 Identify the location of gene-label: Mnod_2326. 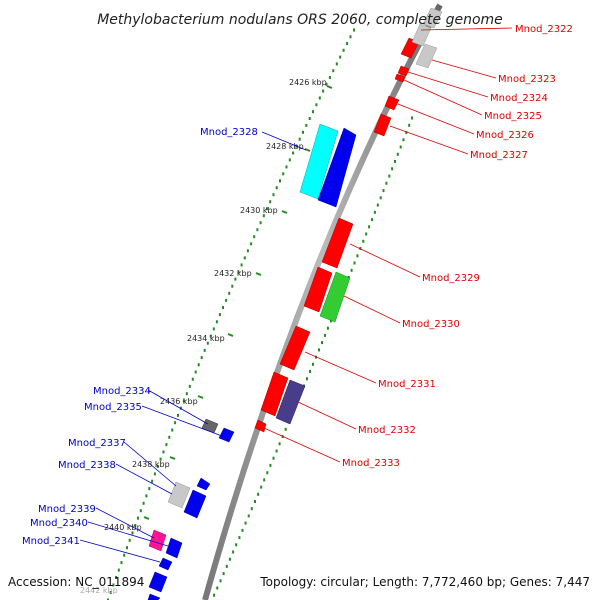
(505, 135).